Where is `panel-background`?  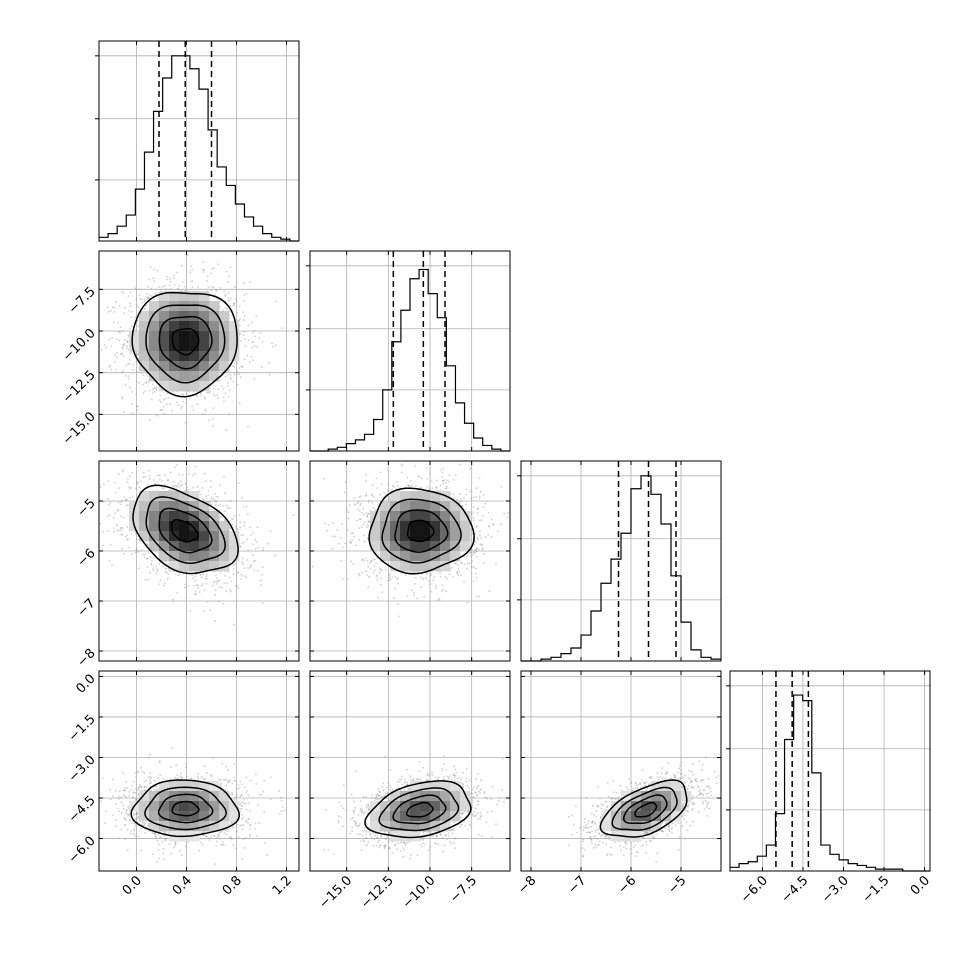
panel-background is located at coordinates (621, 561).